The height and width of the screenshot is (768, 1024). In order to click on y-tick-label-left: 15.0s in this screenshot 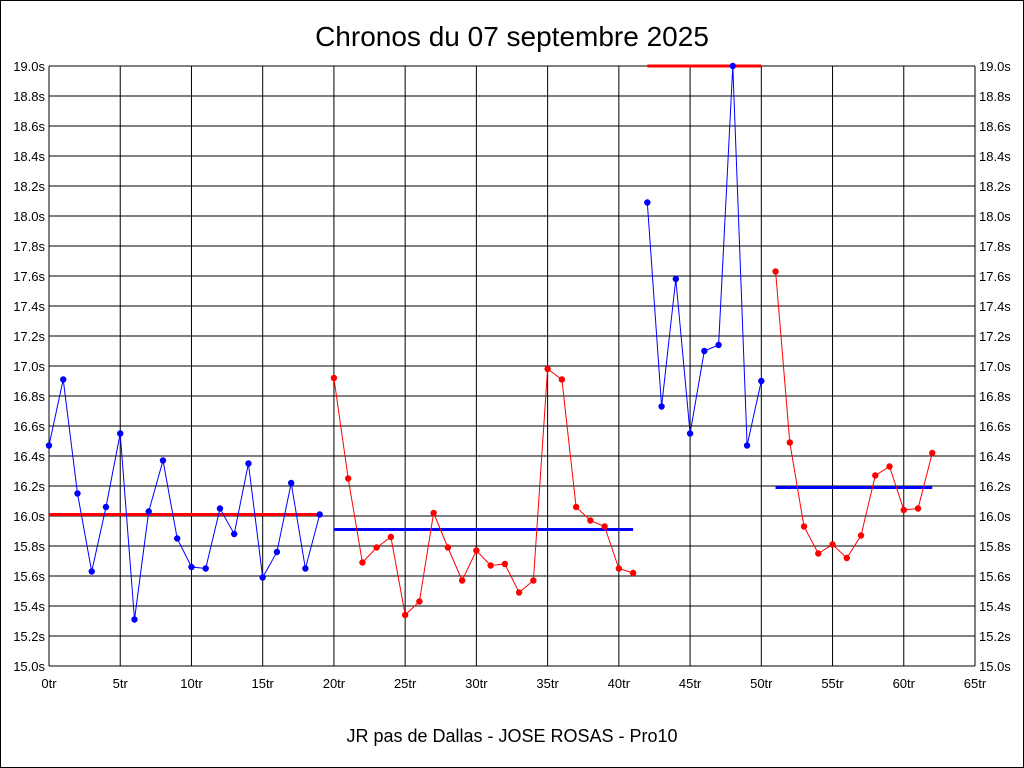, I will do `click(29, 666)`.